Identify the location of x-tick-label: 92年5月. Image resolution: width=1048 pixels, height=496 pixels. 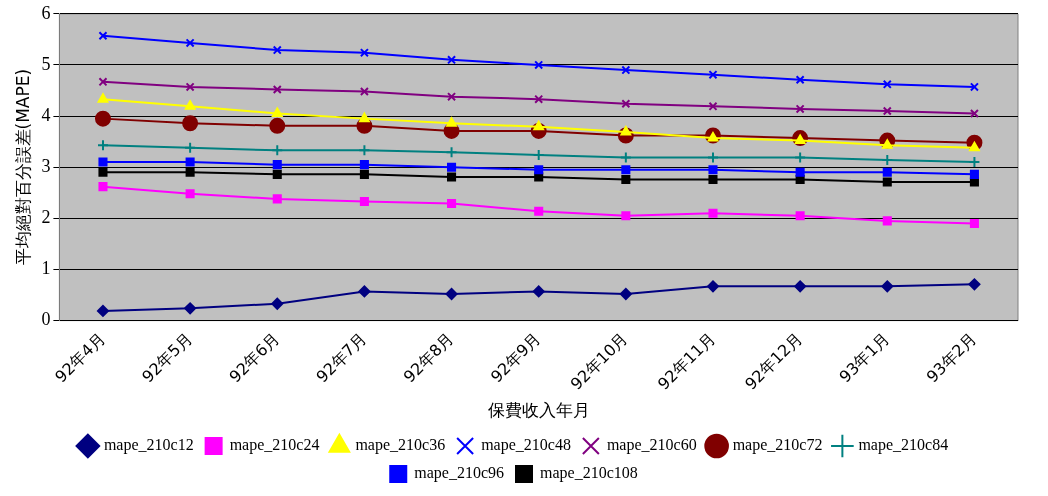
(167, 357).